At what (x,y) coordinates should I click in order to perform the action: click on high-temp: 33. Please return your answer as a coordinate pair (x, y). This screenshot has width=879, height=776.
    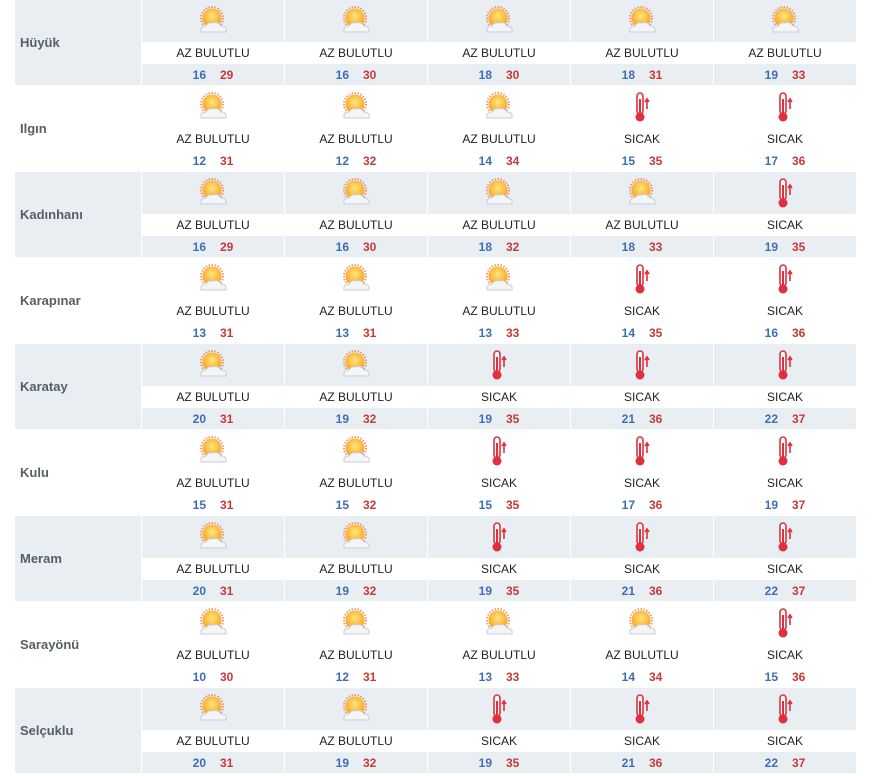
    Looking at the image, I should click on (799, 74).